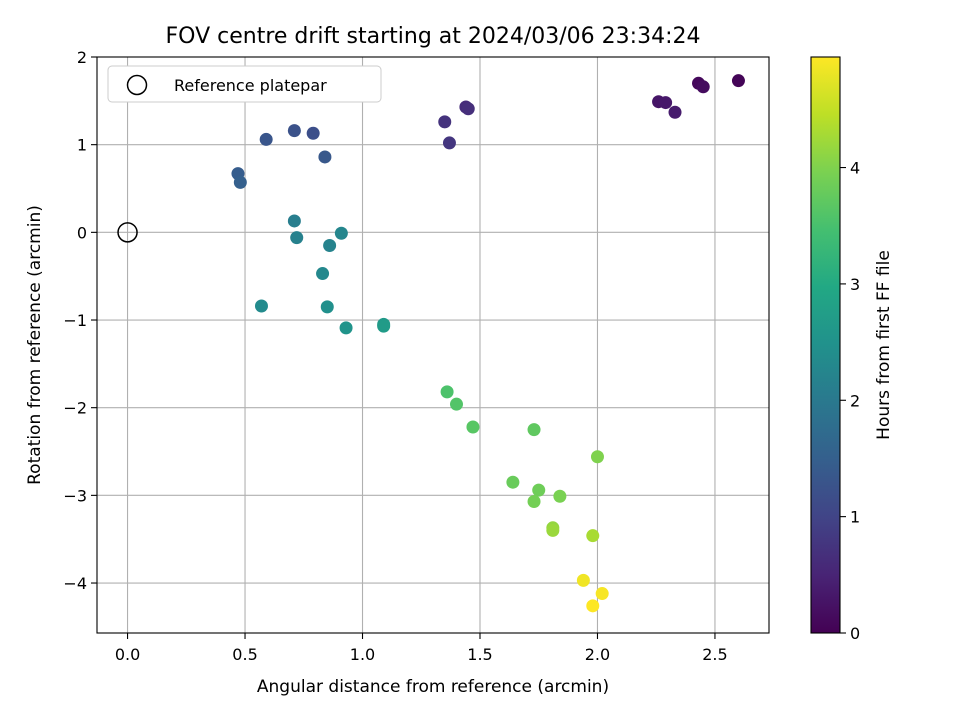 This screenshot has height=720, width=960. I want to click on colorbar-tick-label: 3, so click(855, 284).